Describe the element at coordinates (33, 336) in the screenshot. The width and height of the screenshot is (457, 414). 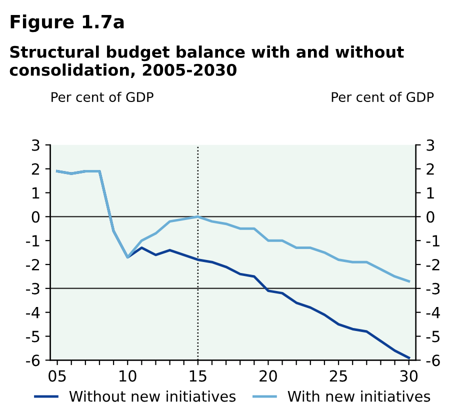
I see `y-tick-label: -5` at that location.